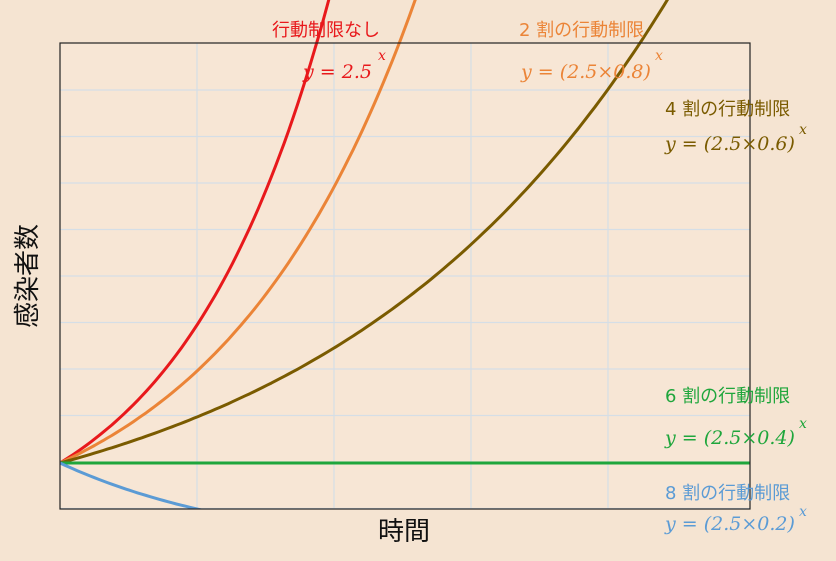 The width and height of the screenshot is (836, 561). I want to click on series-name: 2 割の行動制限, so click(581, 30).